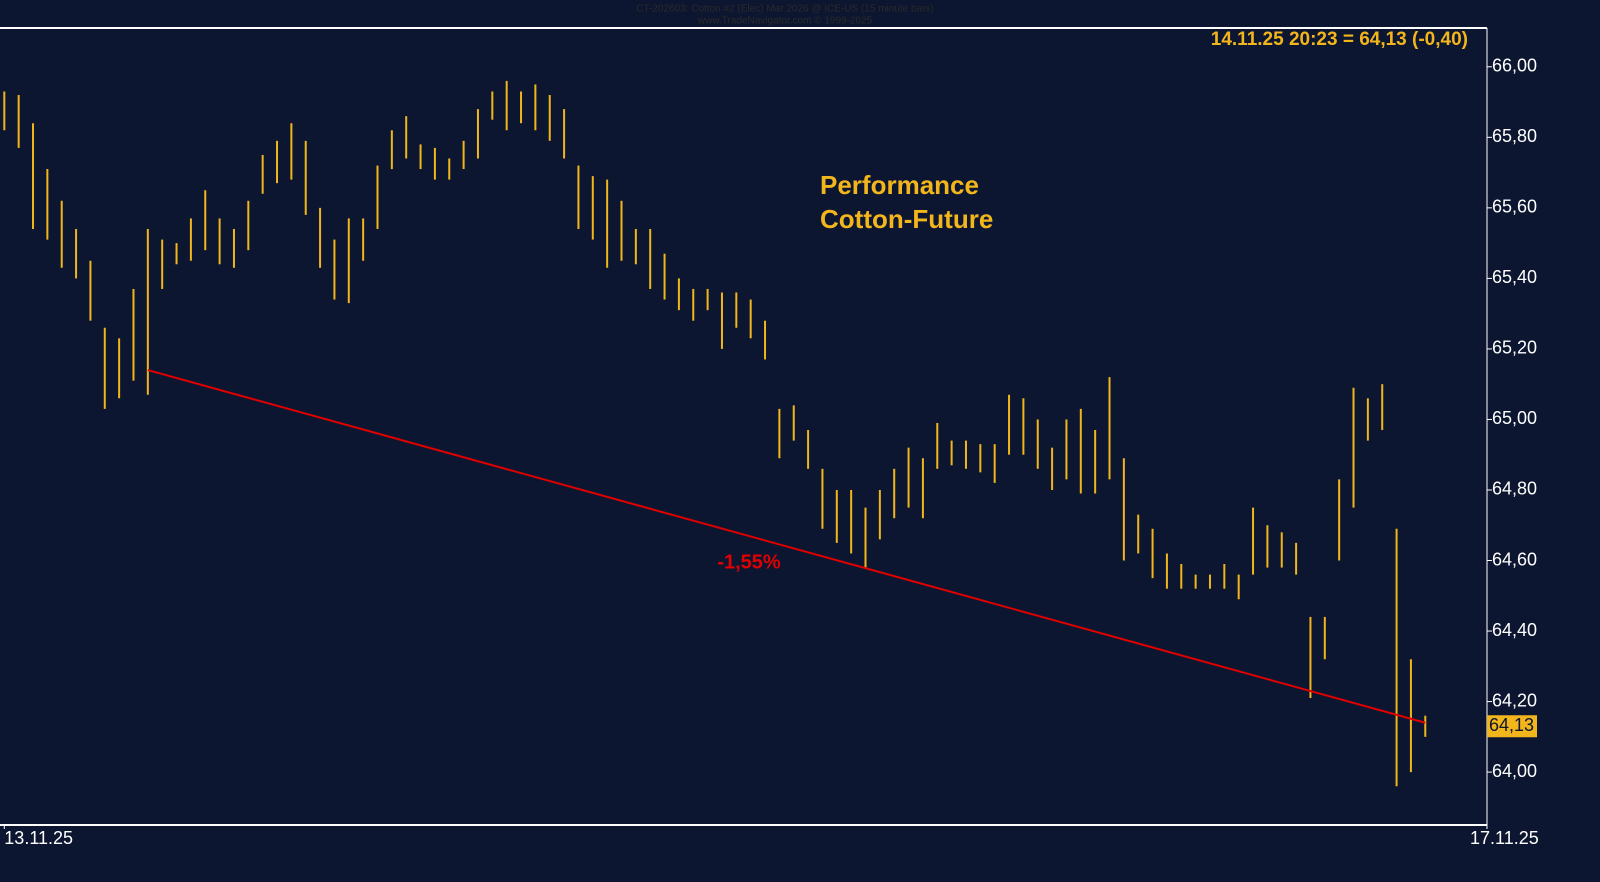  Describe the element at coordinates (1514, 559) in the screenshot. I see `y-tick-label: 64,60` at that location.